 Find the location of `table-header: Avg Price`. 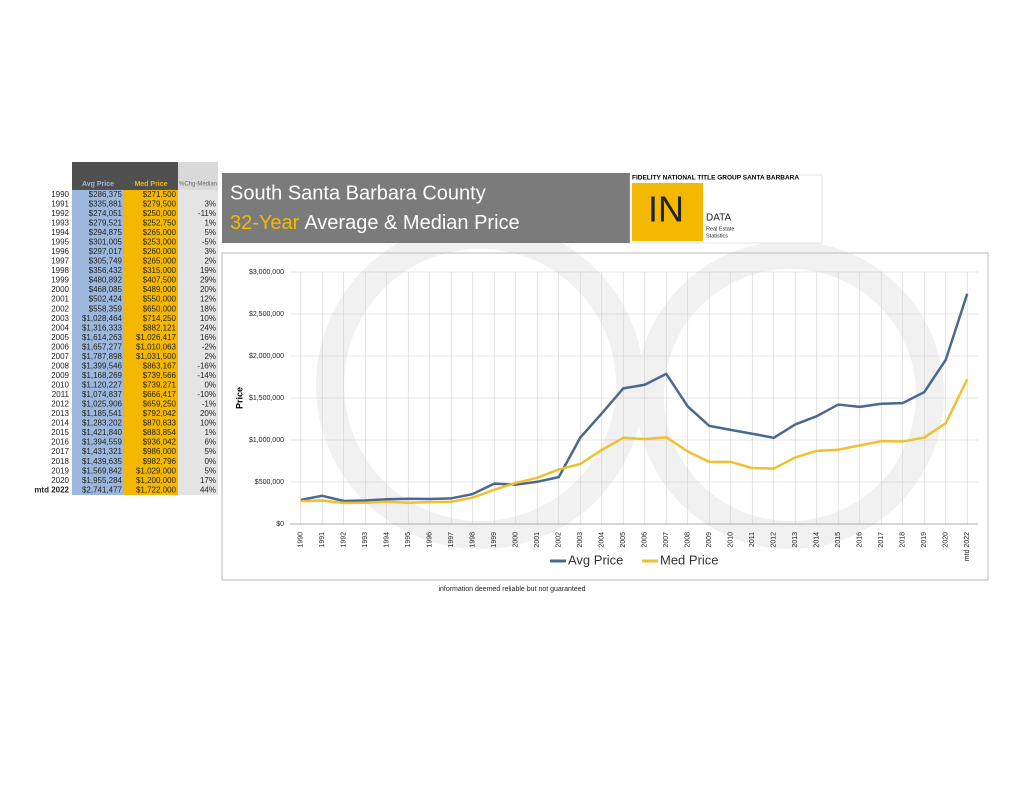

table-header: Avg Price is located at coordinates (98, 184).